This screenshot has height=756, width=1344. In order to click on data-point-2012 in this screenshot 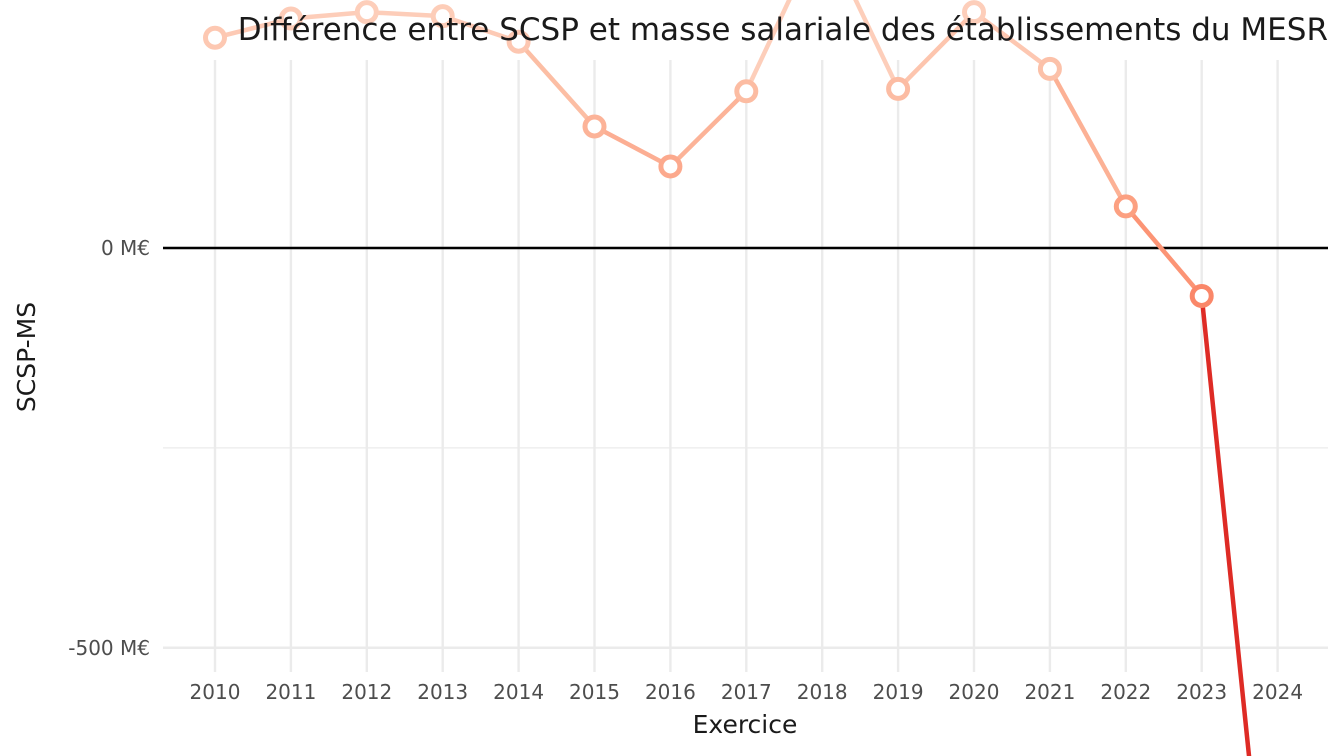, I will do `click(366, 12)`.